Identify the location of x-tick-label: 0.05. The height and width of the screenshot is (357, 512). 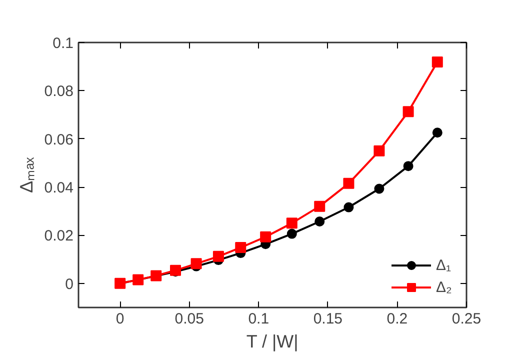
(189, 319).